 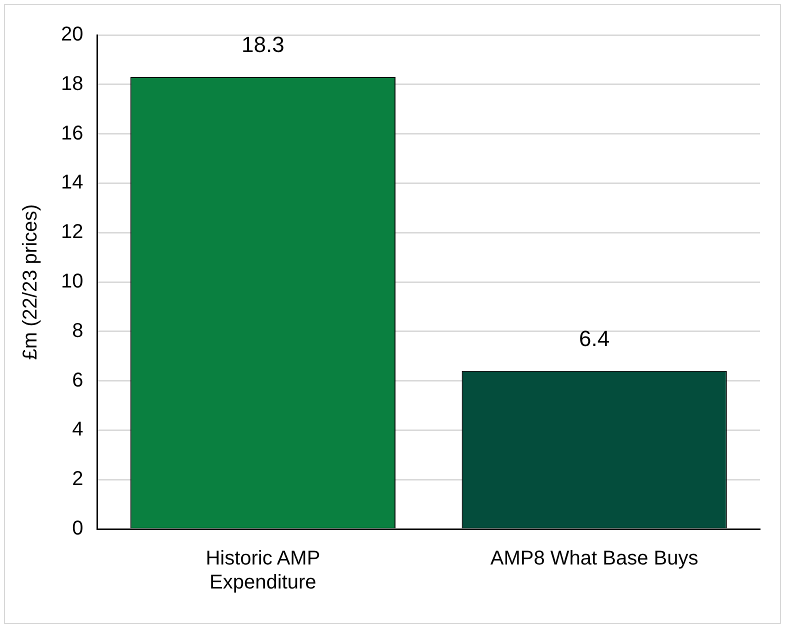 What do you see at coordinates (263, 45) in the screenshot?
I see `data-label: 18.3` at bounding box center [263, 45].